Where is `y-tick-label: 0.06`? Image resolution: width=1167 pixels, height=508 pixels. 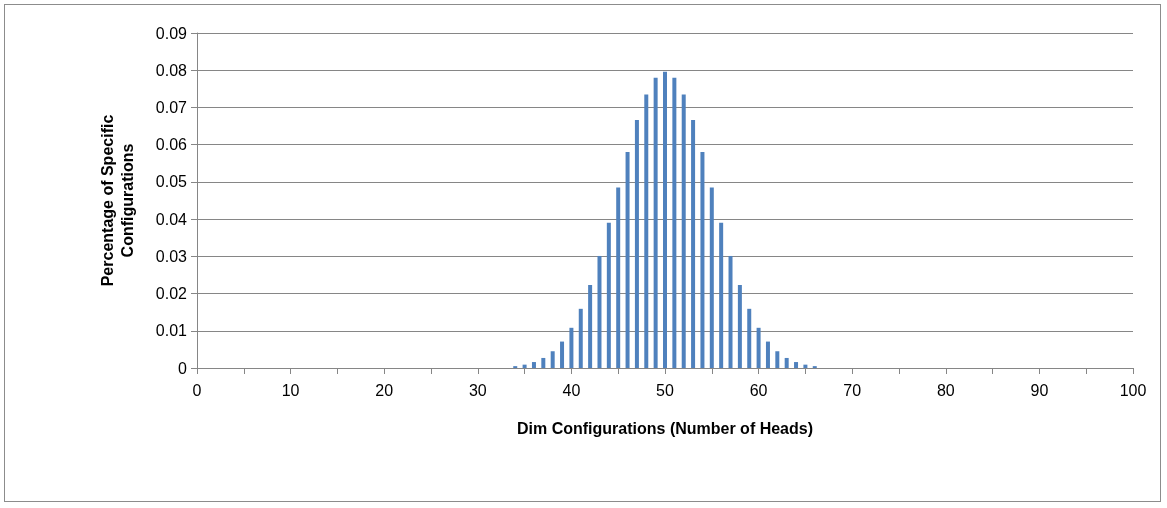 y-tick-label: 0.06 is located at coordinates (171, 145).